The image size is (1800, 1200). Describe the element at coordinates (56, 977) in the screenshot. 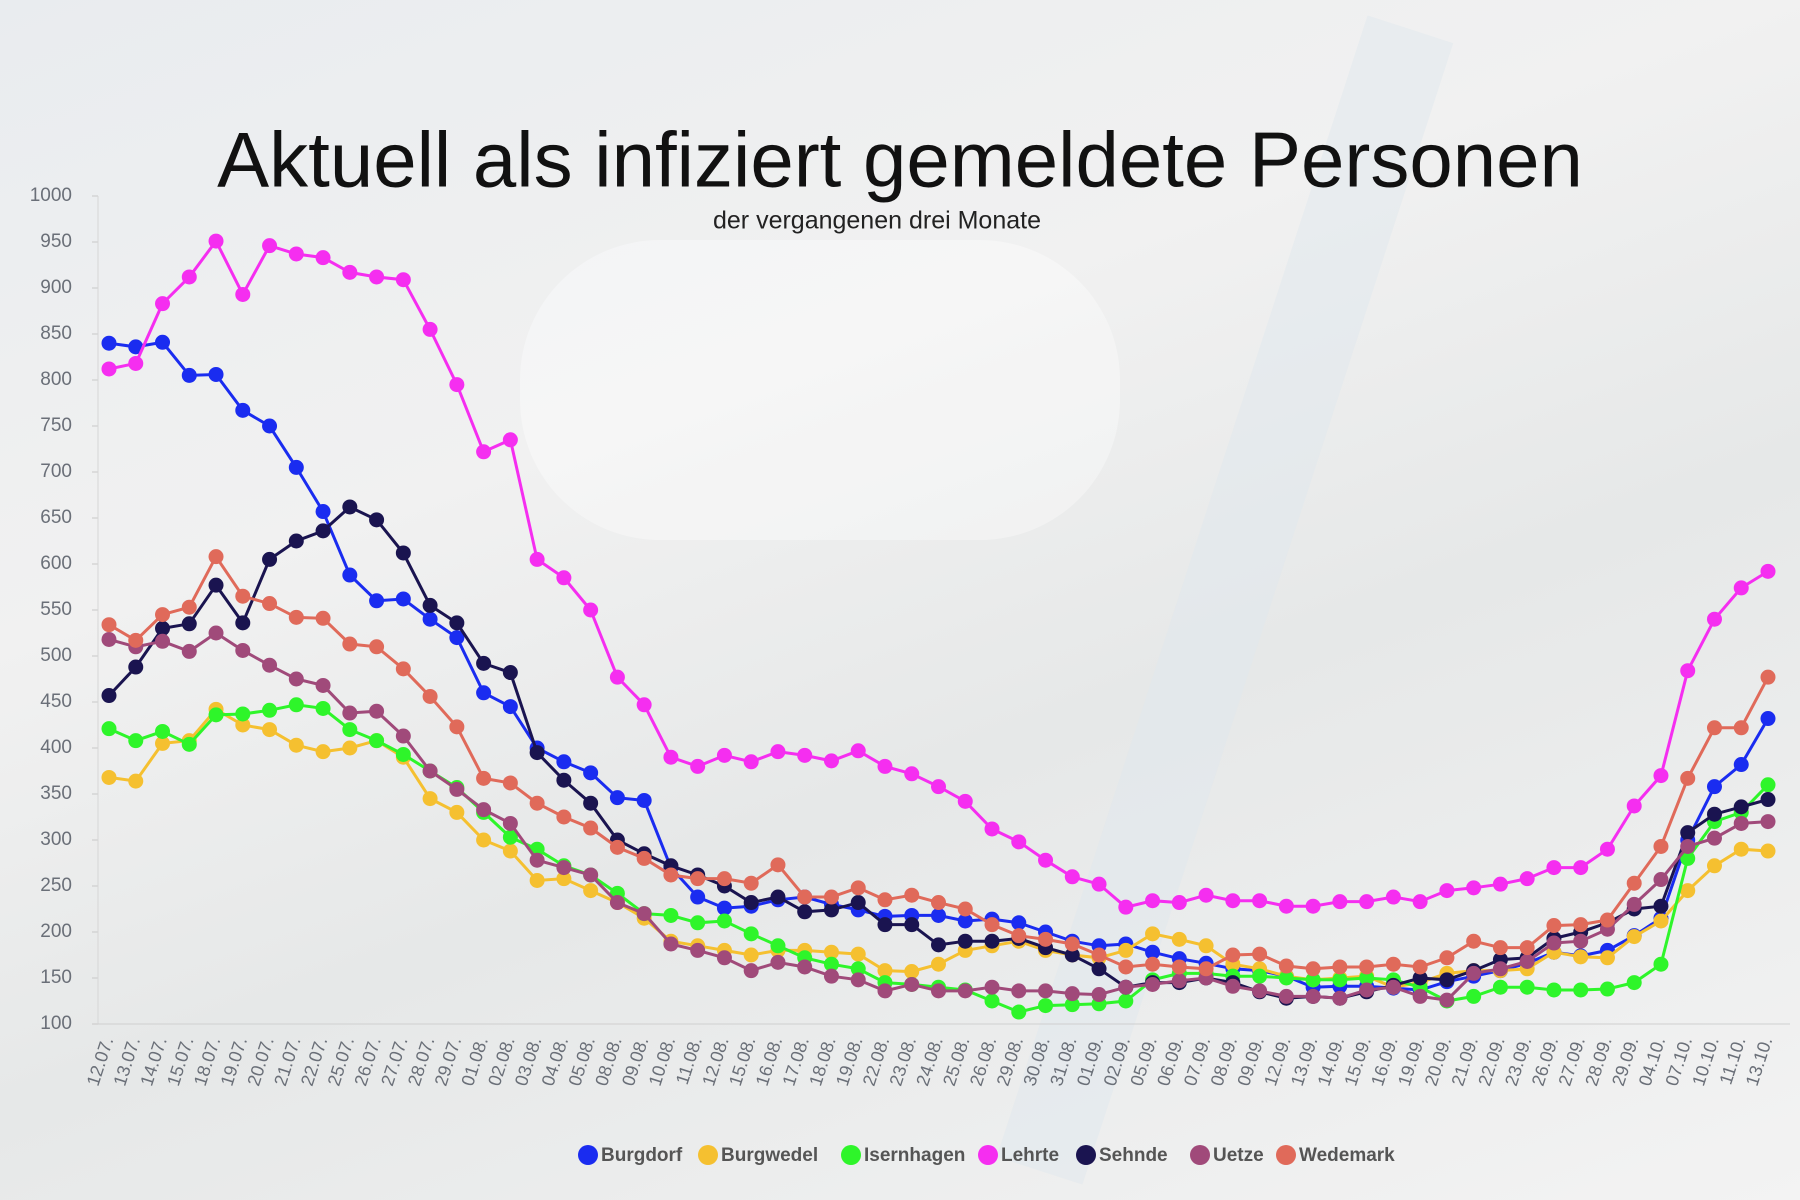

I see `y-tick-label: 150` at that location.